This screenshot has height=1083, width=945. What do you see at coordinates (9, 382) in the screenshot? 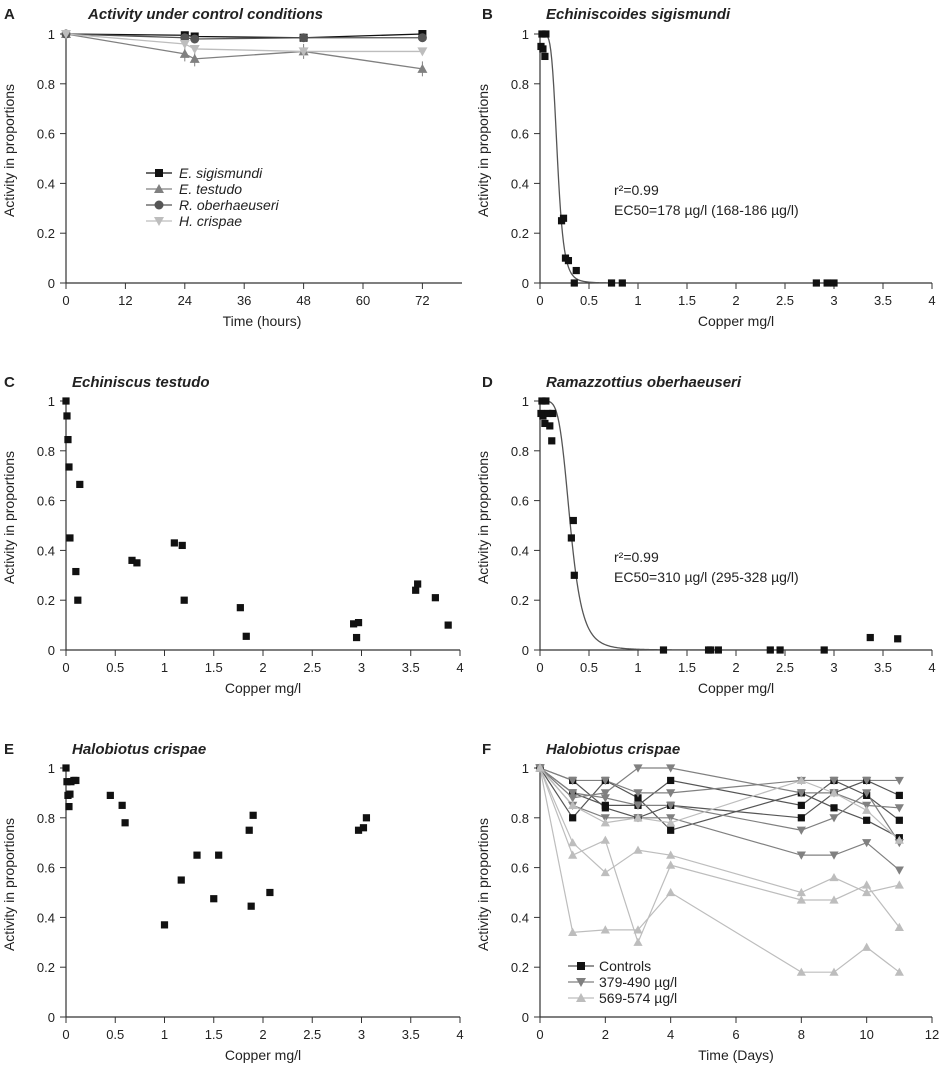
I see `panel-letter: C` at bounding box center [9, 382].